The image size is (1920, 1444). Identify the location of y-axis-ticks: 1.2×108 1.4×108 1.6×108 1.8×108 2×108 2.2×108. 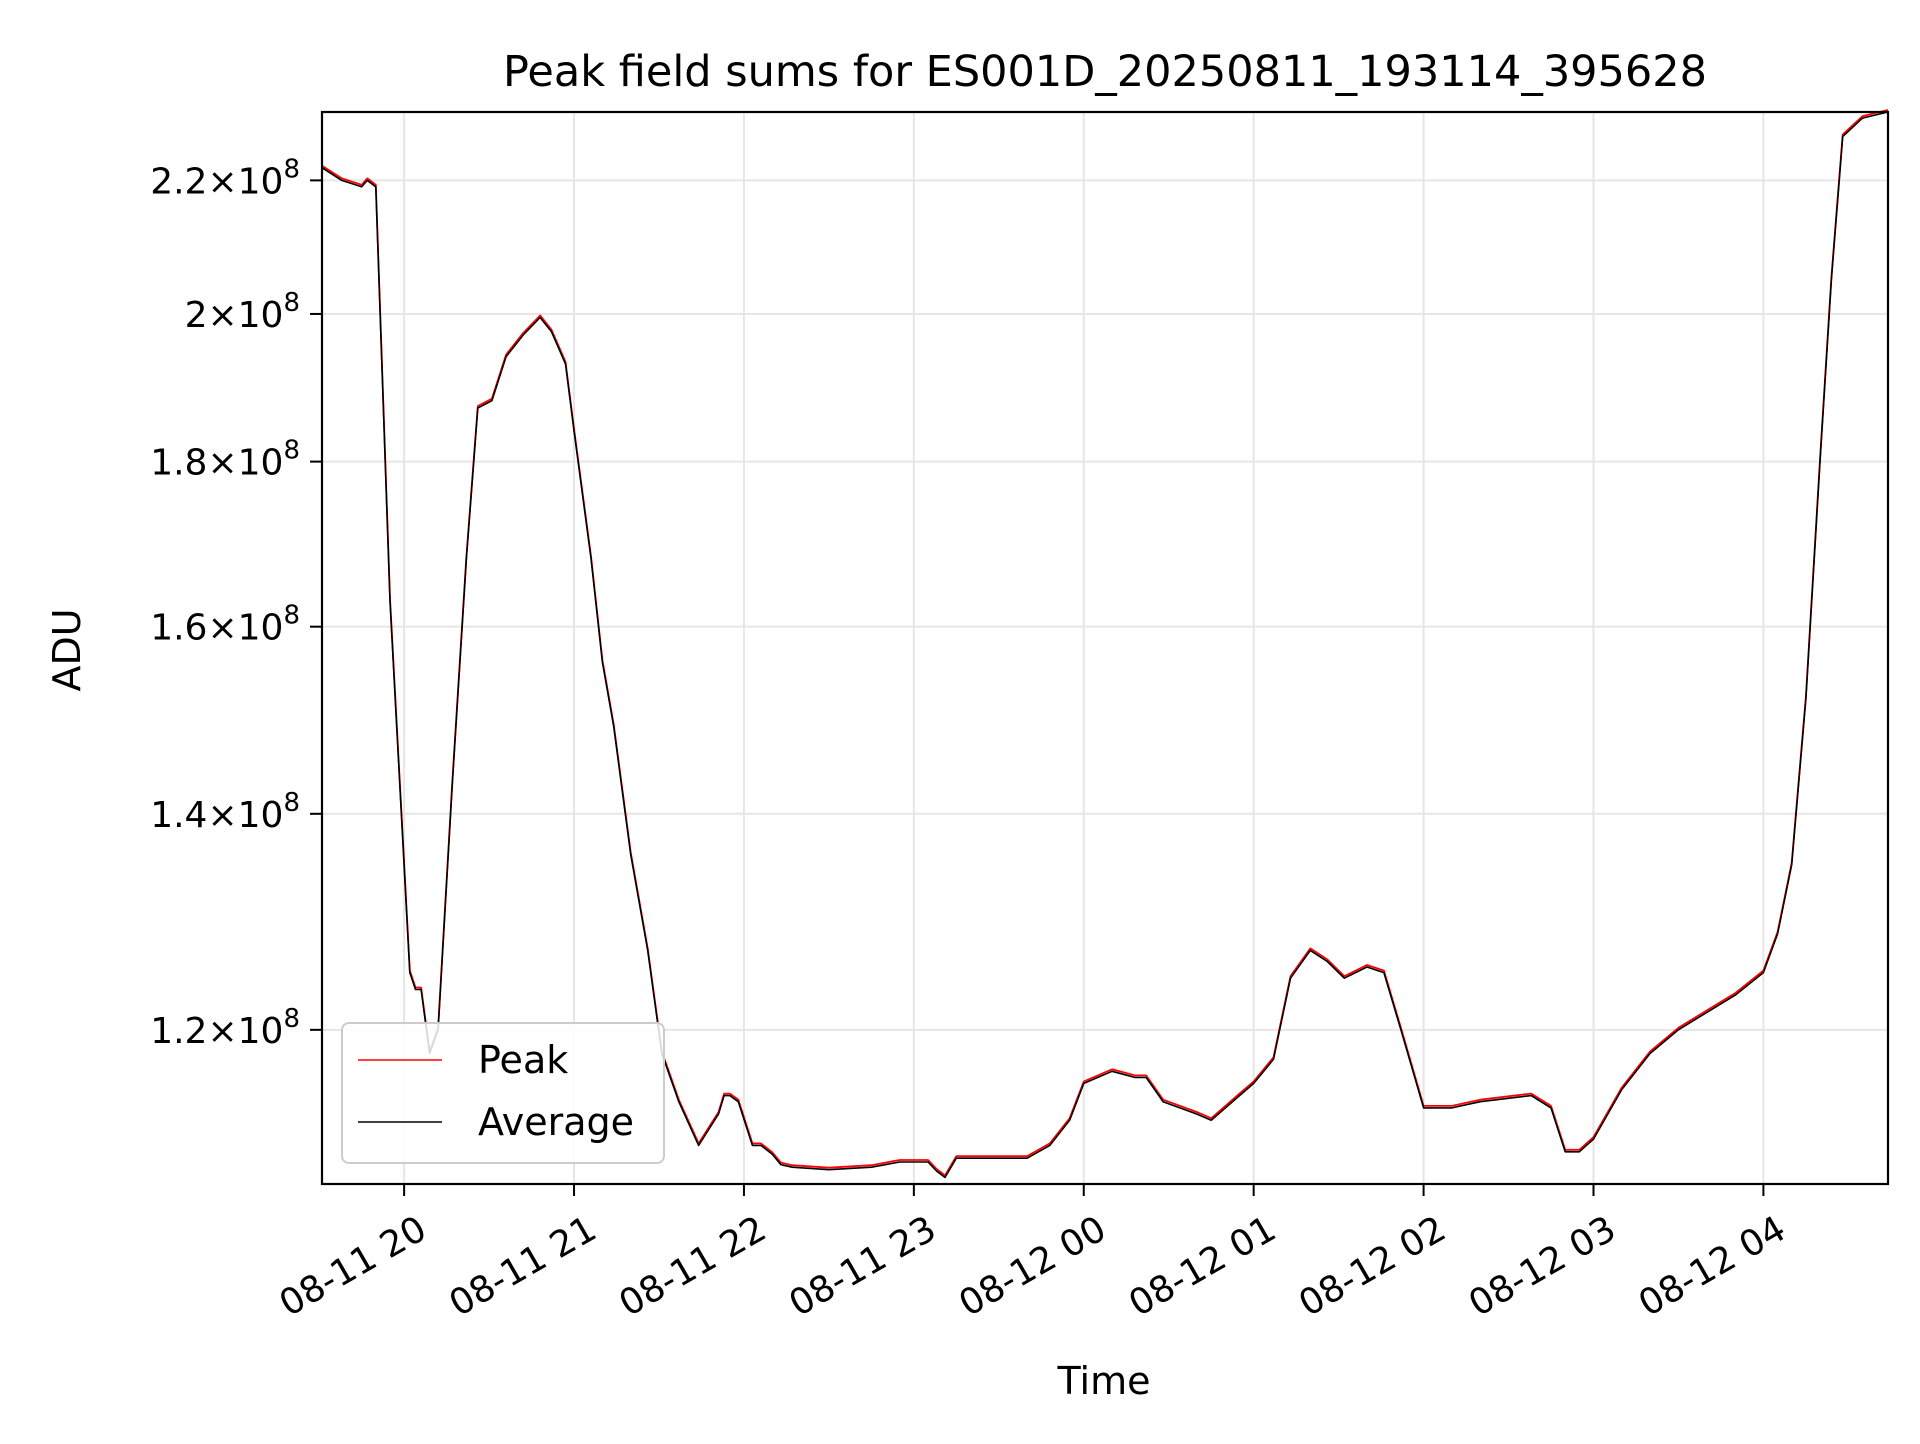
(236, 603).